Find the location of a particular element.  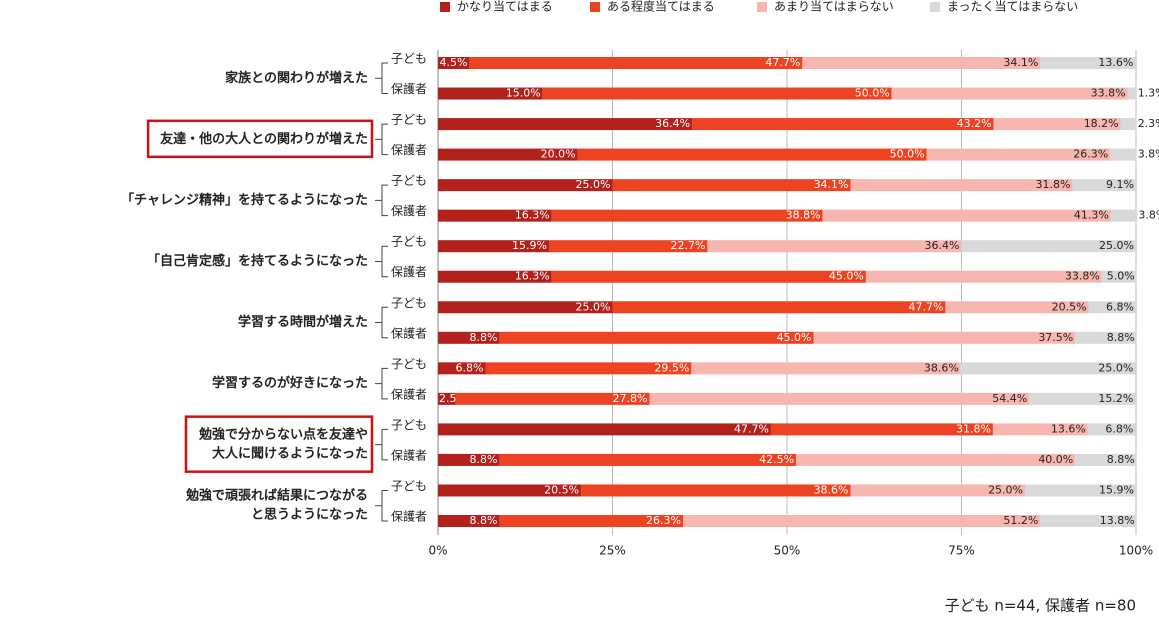

x-tick-label: 100% is located at coordinates (1136, 551).